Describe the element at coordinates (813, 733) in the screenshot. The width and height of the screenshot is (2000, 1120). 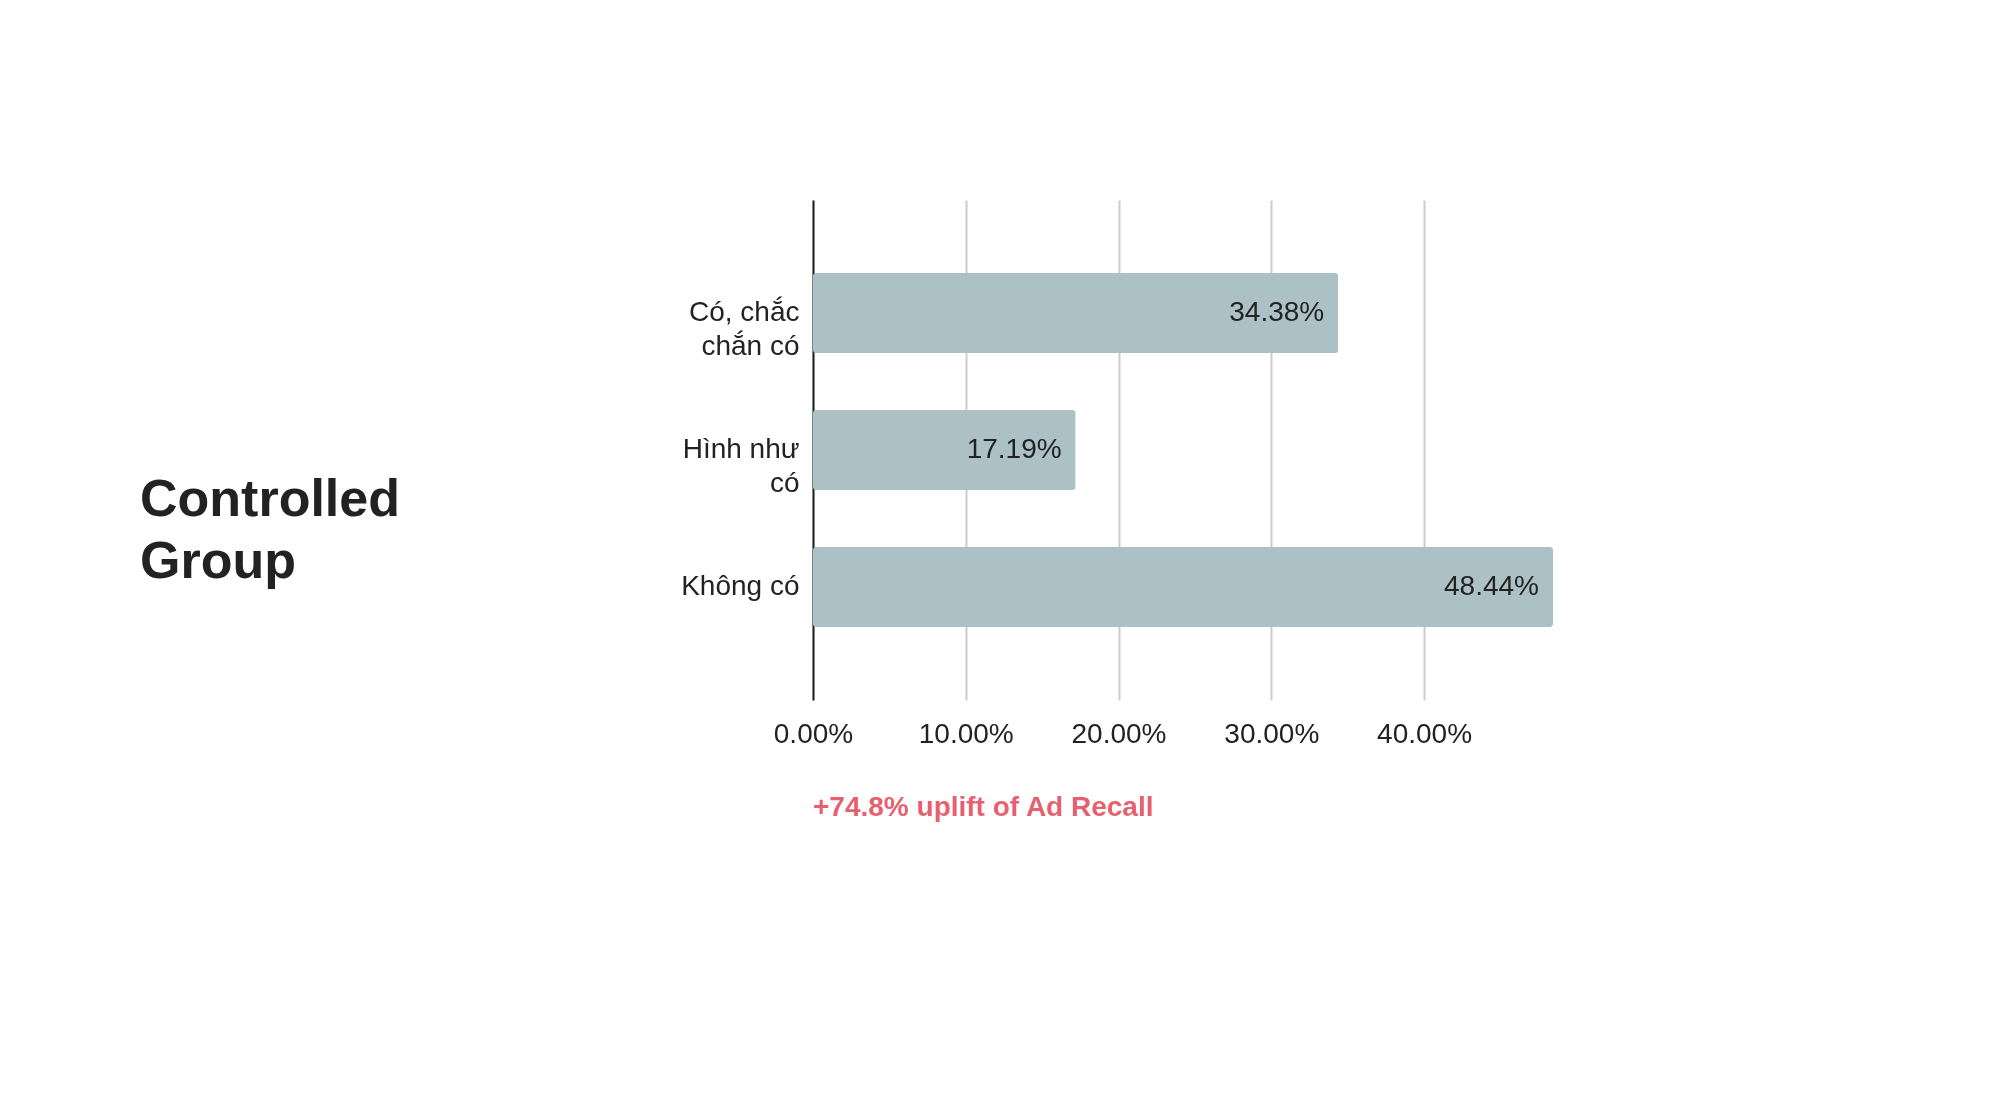
I see `x-tick-label: 0.00%` at that location.